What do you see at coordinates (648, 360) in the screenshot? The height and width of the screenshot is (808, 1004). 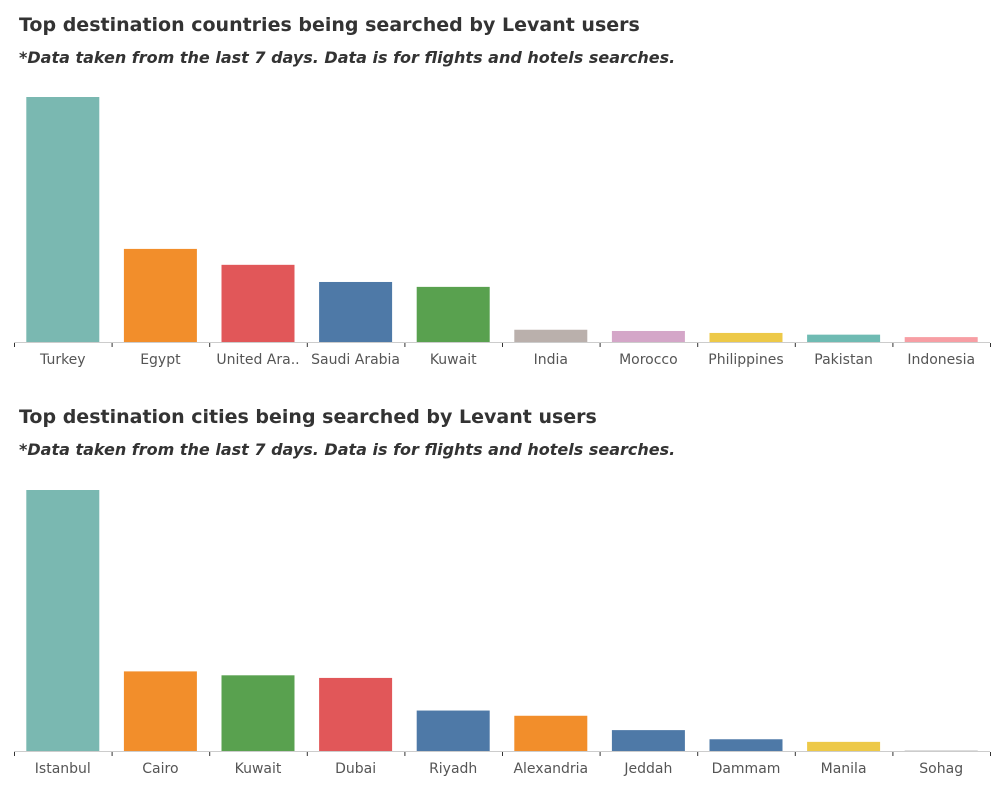 I see `x-tick-label: Morocco` at bounding box center [648, 360].